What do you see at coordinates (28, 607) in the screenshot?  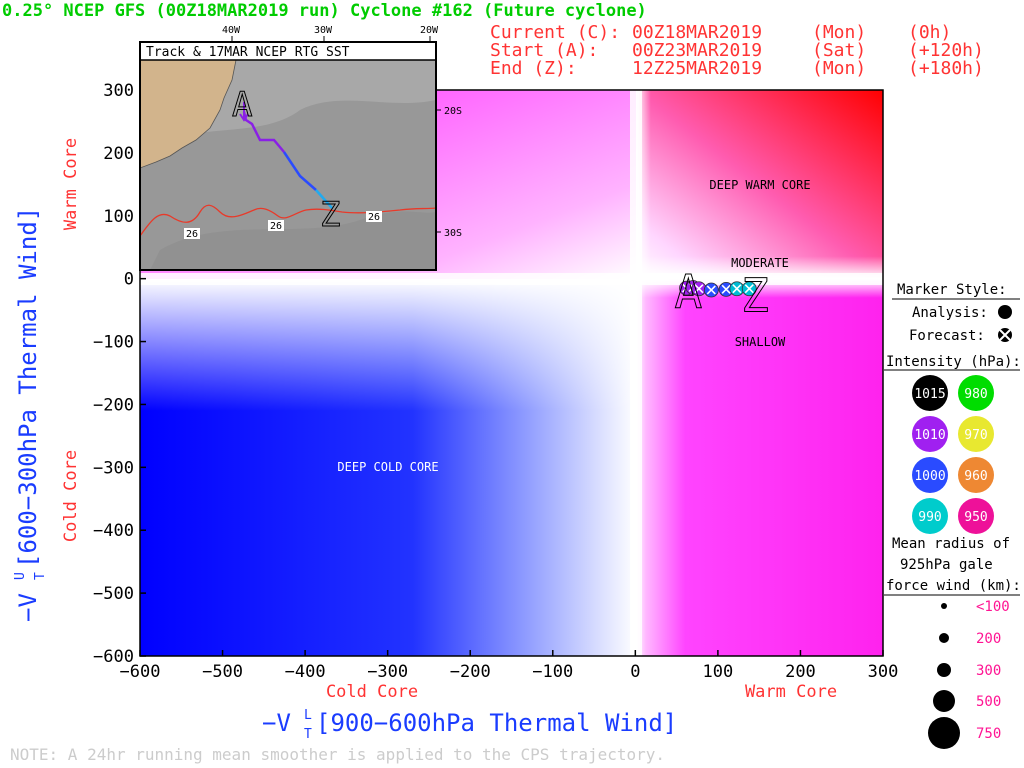 I see `y-axis-title-prefix: −V` at bounding box center [28, 607].